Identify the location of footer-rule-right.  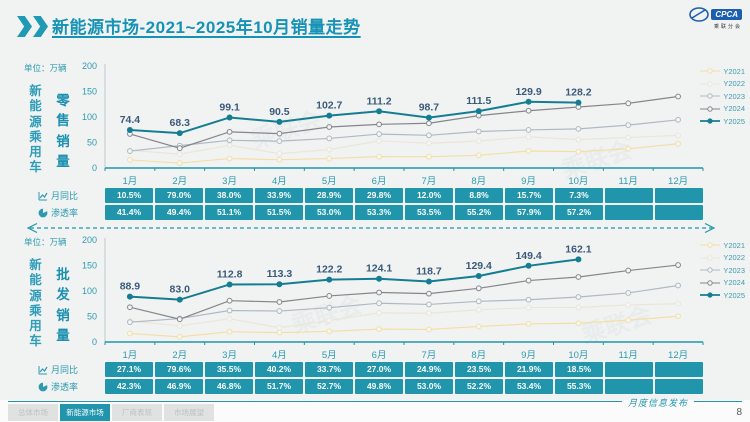
(718, 401).